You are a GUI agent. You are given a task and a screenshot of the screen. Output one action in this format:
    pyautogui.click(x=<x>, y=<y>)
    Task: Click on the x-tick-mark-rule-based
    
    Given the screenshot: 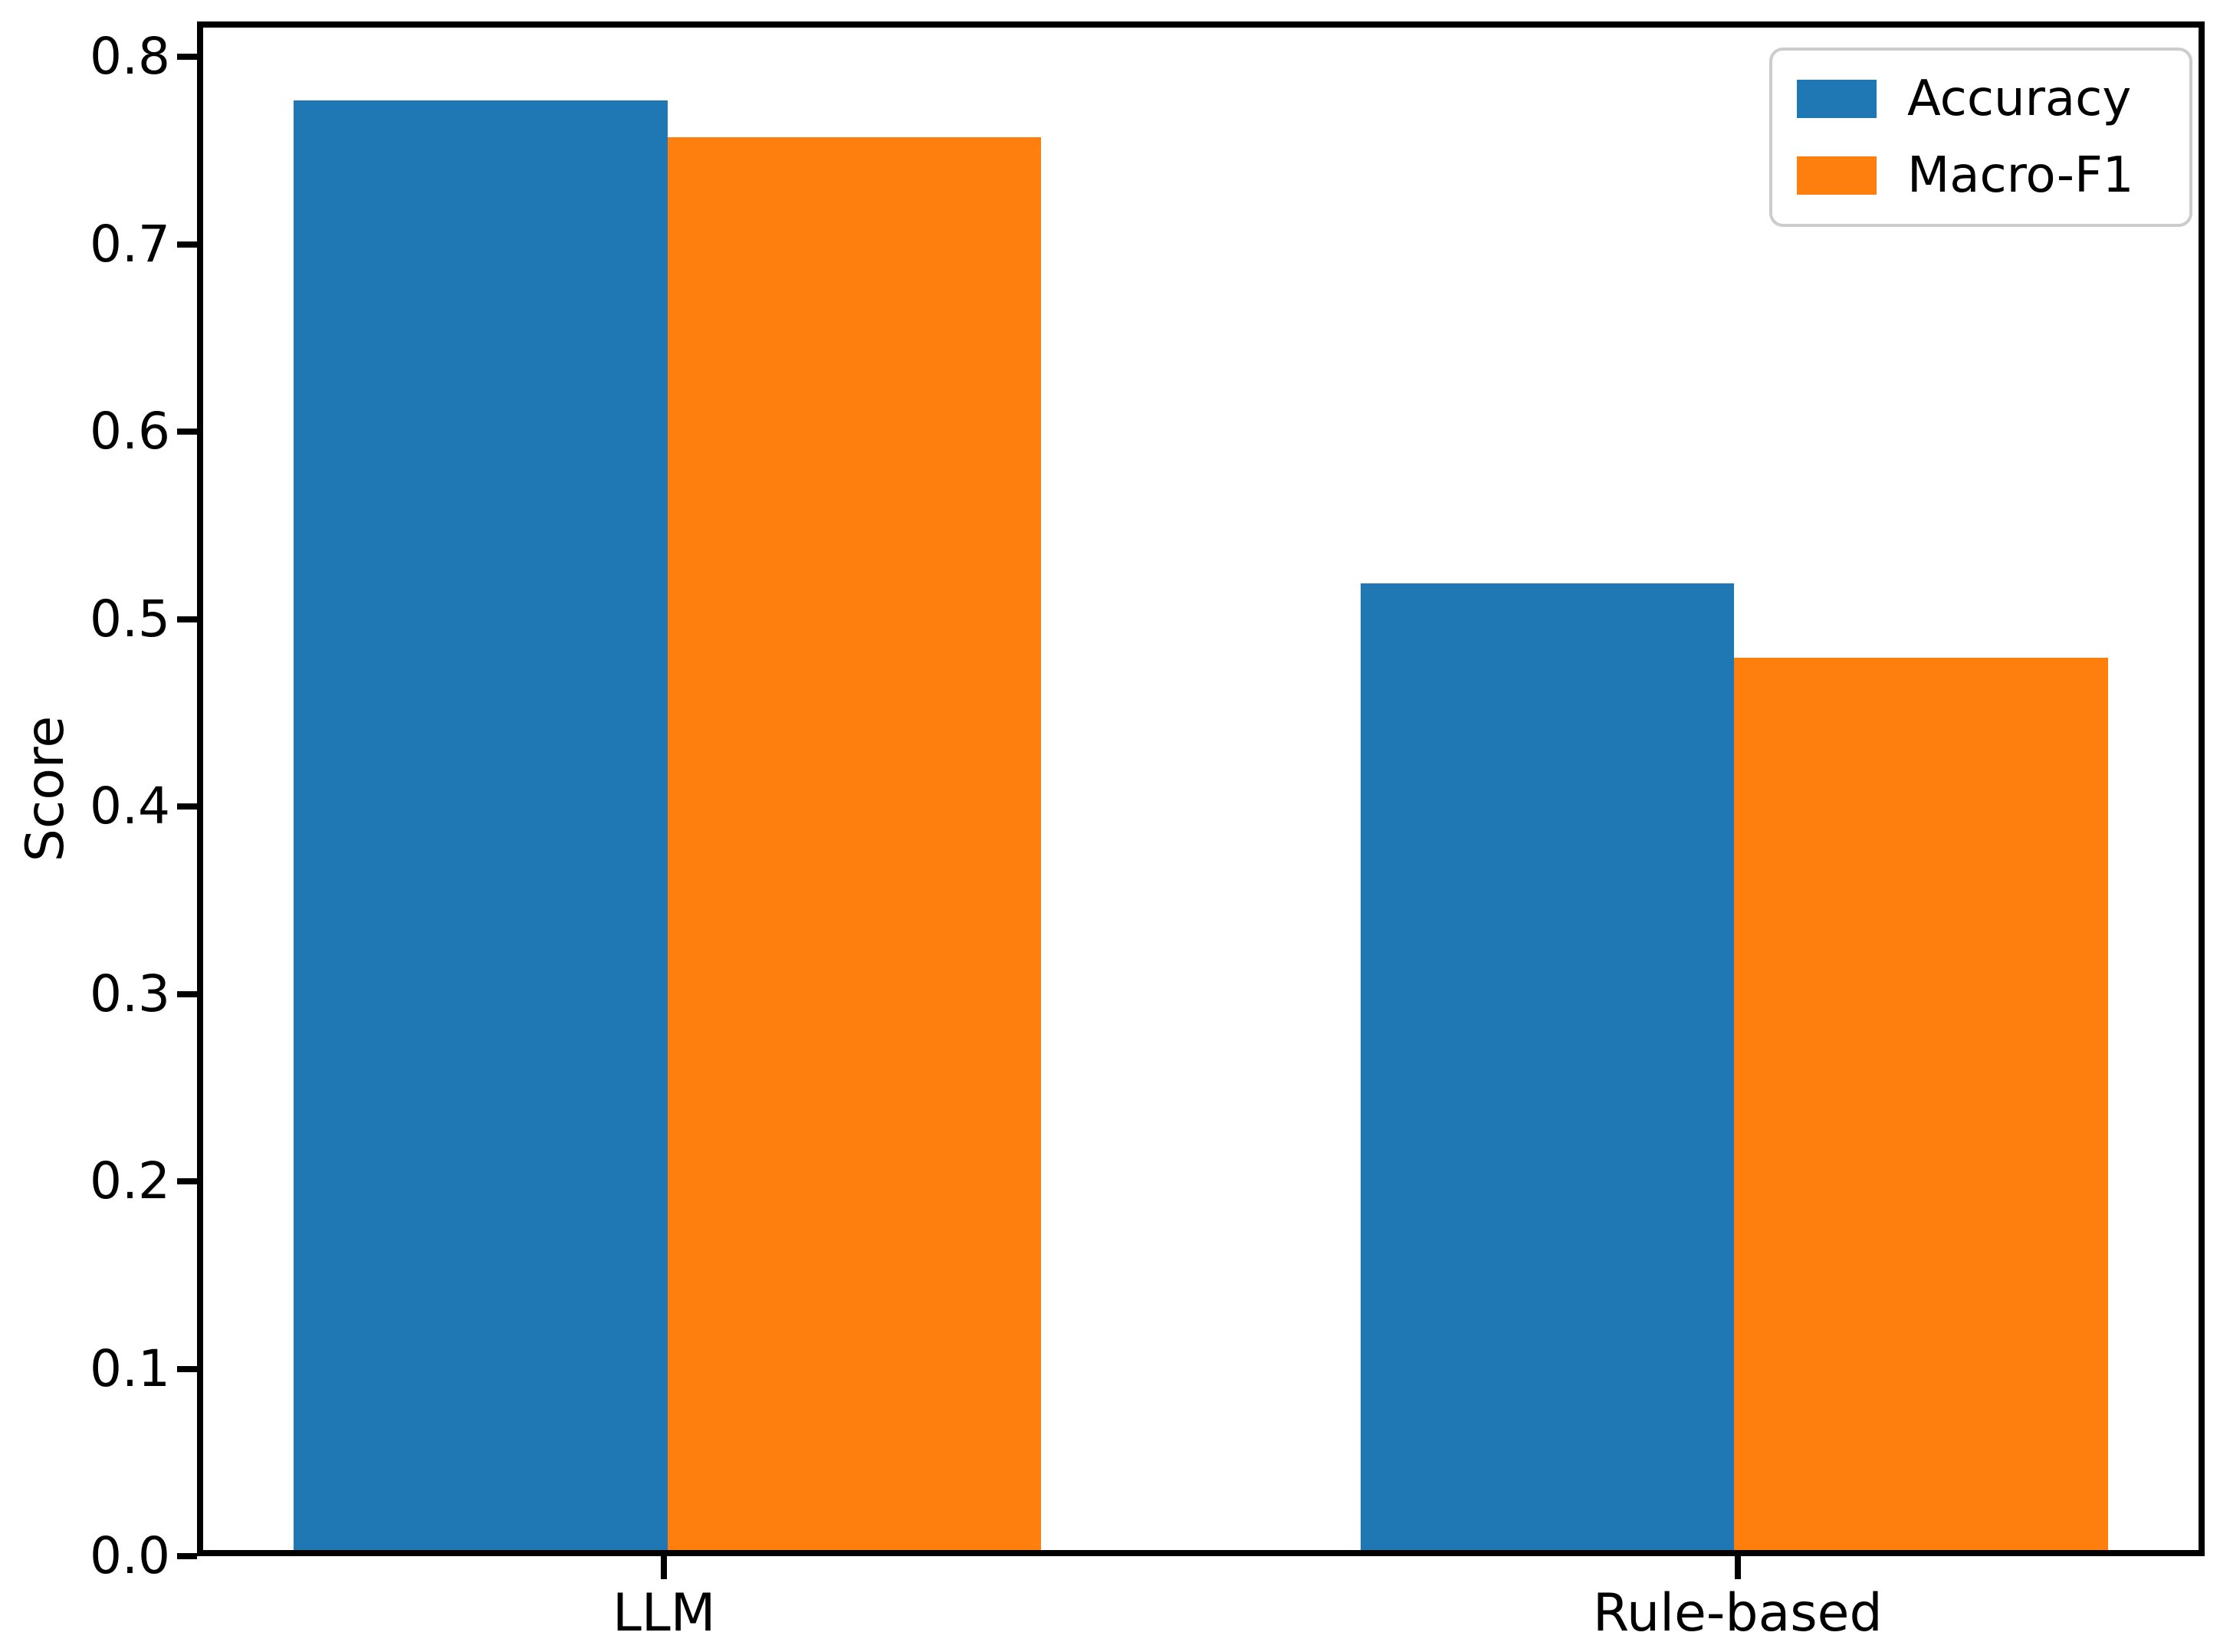 What is the action you would take?
    pyautogui.click(x=1737, y=1567)
    